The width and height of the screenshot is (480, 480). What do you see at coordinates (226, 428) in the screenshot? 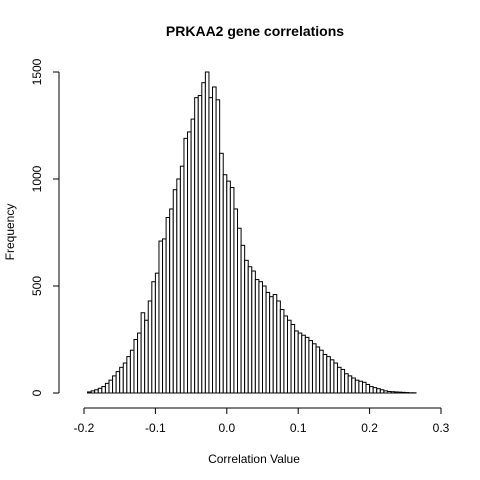
I see `x-tick-label: 0.0` at bounding box center [226, 428].